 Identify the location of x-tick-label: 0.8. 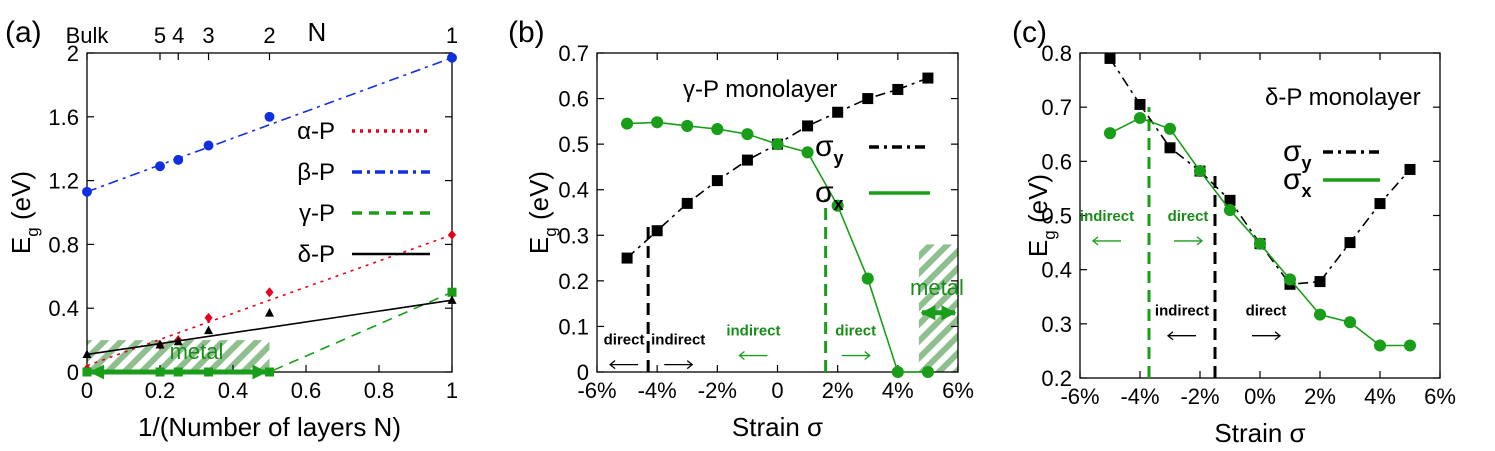
(379, 390).